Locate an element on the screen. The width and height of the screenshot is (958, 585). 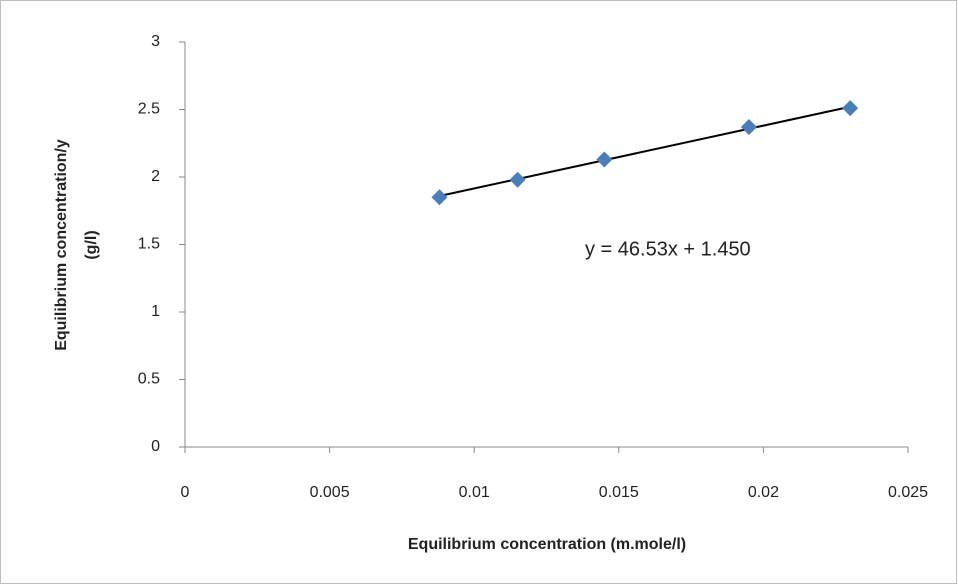
y-tick-label: 1.5 is located at coordinates (149, 244).